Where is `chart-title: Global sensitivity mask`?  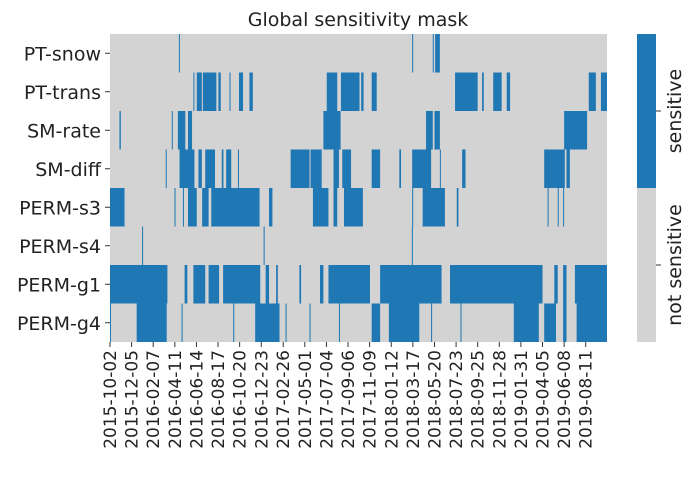
chart-title: Global sensitivity mask is located at coordinates (358, 20).